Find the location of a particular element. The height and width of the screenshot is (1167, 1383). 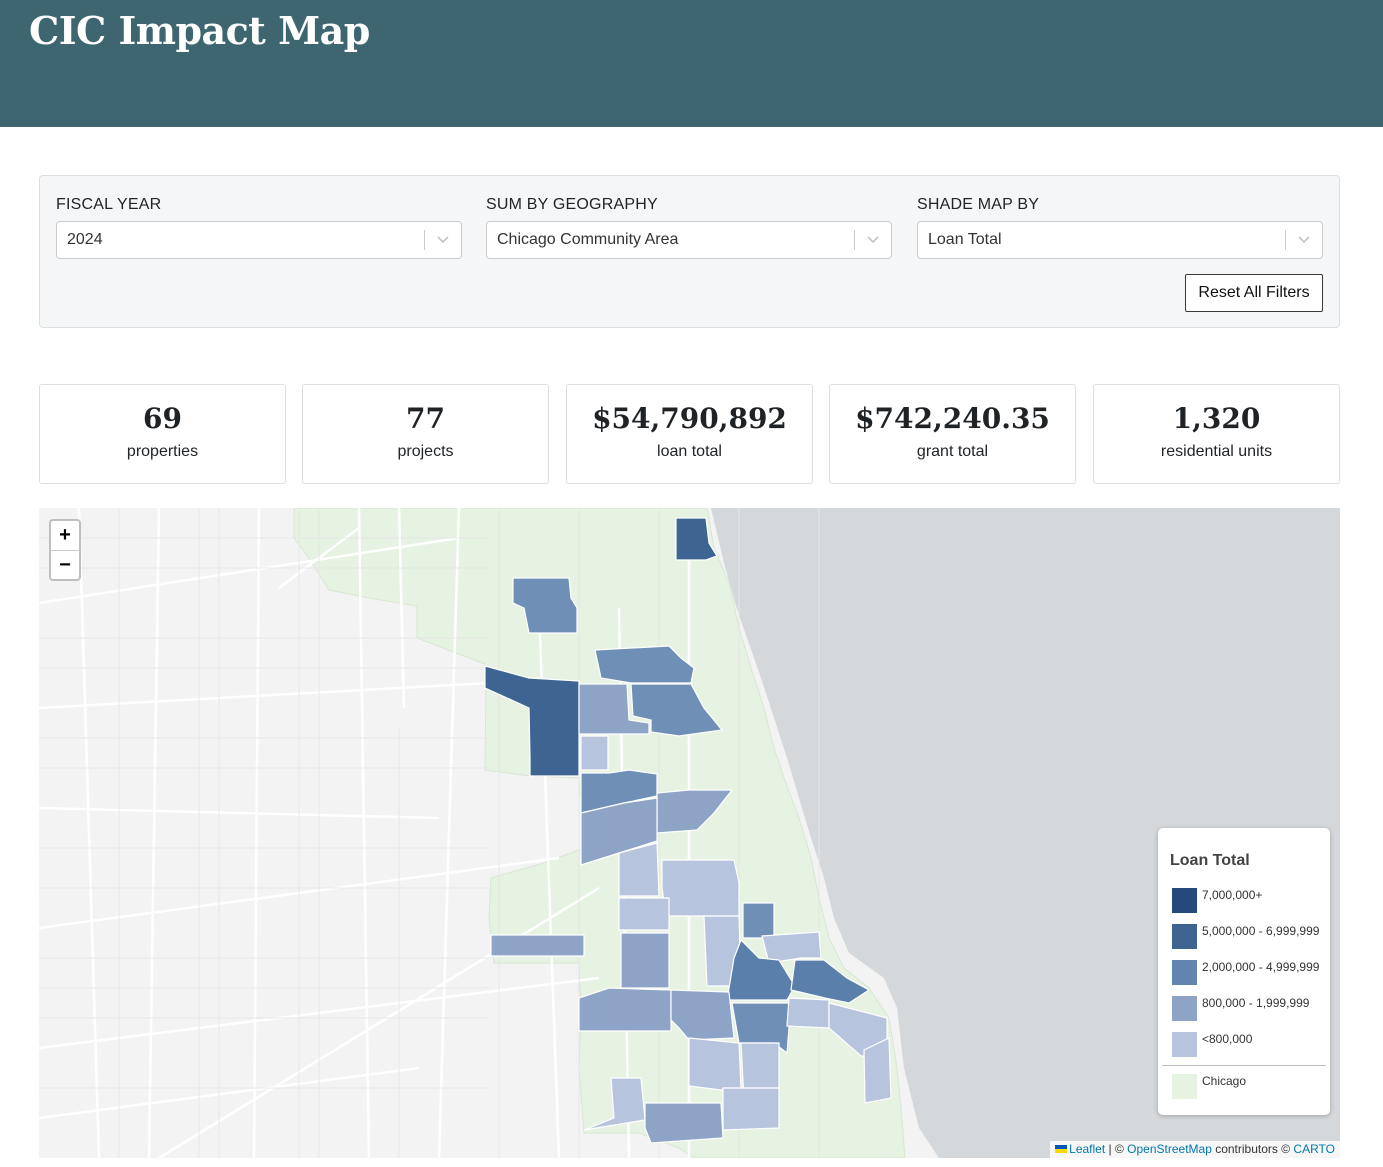

legend-item-chicago: Chicago is located at coordinates (1250, 1087).